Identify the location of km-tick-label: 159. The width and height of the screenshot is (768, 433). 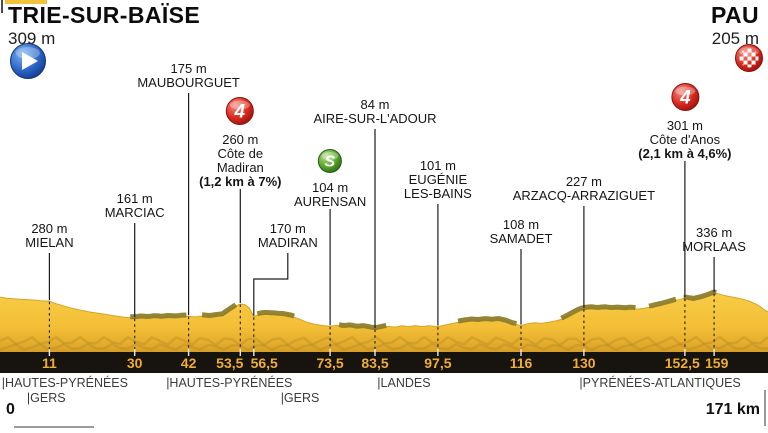
(717, 363).